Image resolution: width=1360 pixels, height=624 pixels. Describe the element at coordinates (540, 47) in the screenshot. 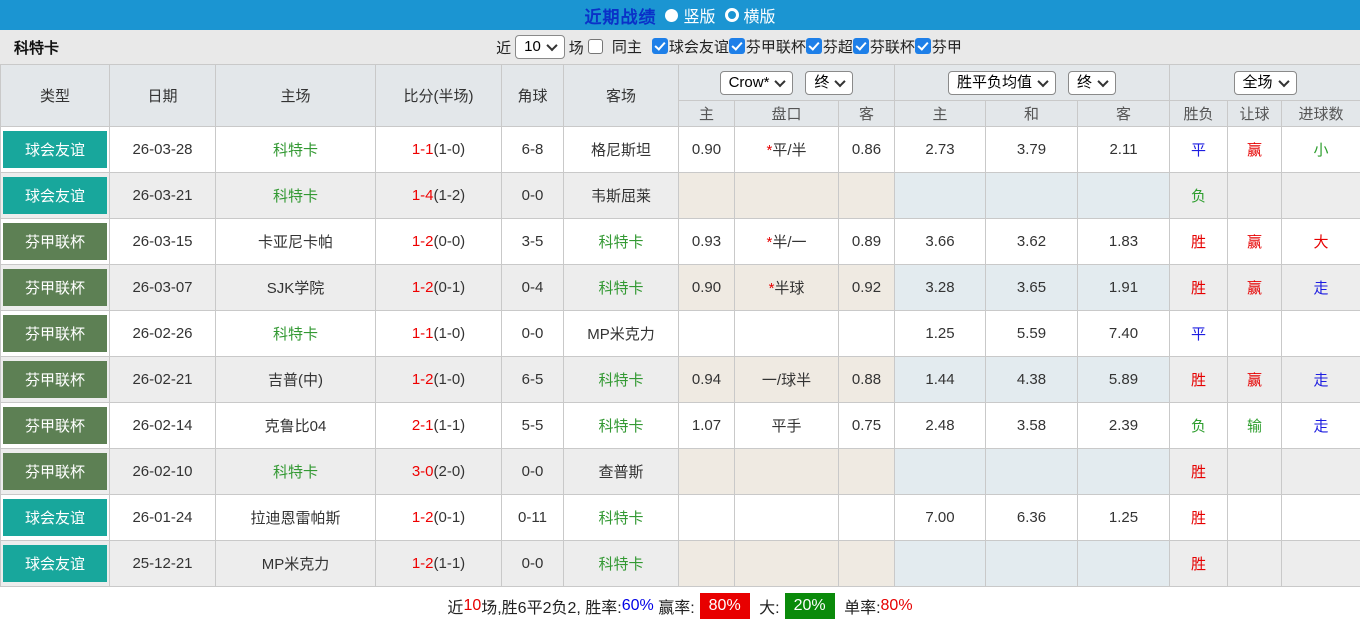

I see `rounds-select: 10` at that location.